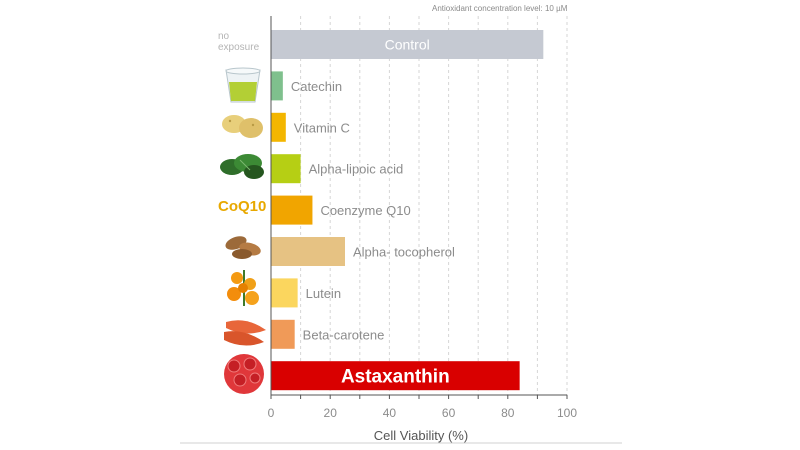  Describe the element at coordinates (245, 333) in the screenshot. I see `carrots-icon` at that location.